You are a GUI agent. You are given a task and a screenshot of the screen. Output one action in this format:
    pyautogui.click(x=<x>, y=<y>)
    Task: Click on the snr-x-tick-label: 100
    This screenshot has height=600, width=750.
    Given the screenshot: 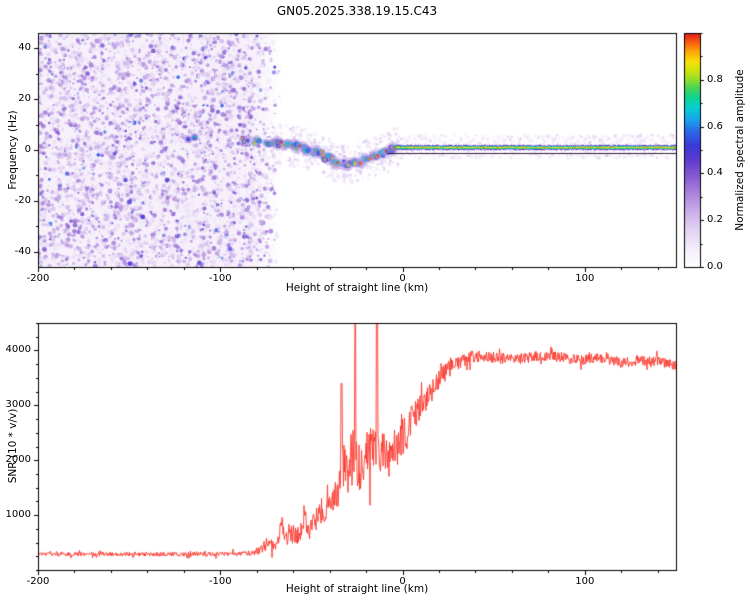 What is the action you would take?
    pyautogui.click(x=585, y=581)
    